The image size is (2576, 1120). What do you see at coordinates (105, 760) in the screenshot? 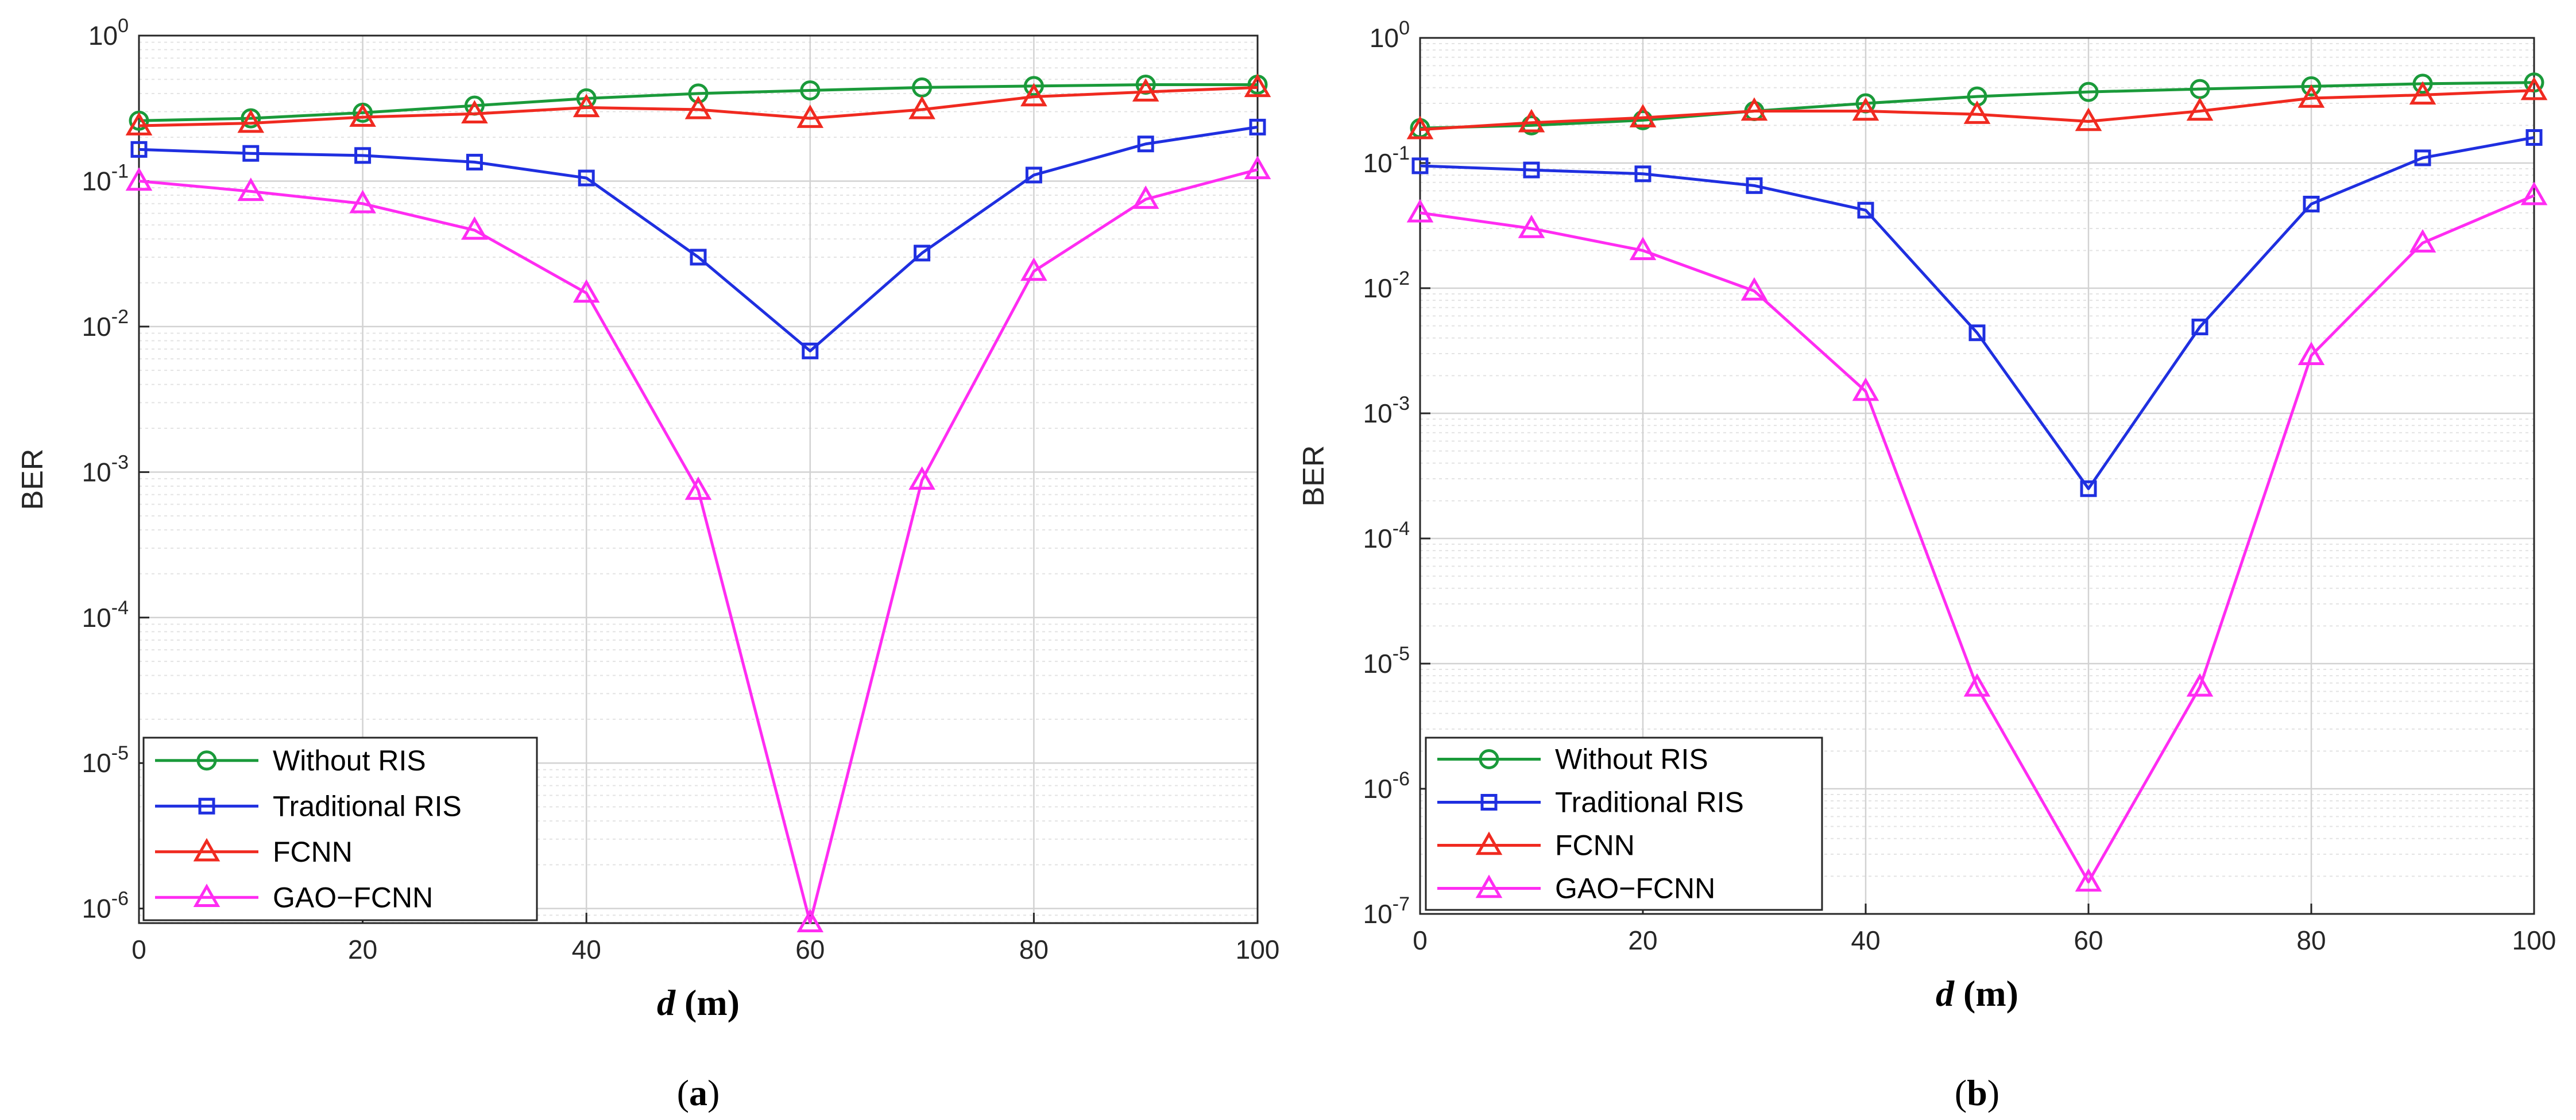
I see `y-tick-label: 10⁻⁵` at bounding box center [105, 760].